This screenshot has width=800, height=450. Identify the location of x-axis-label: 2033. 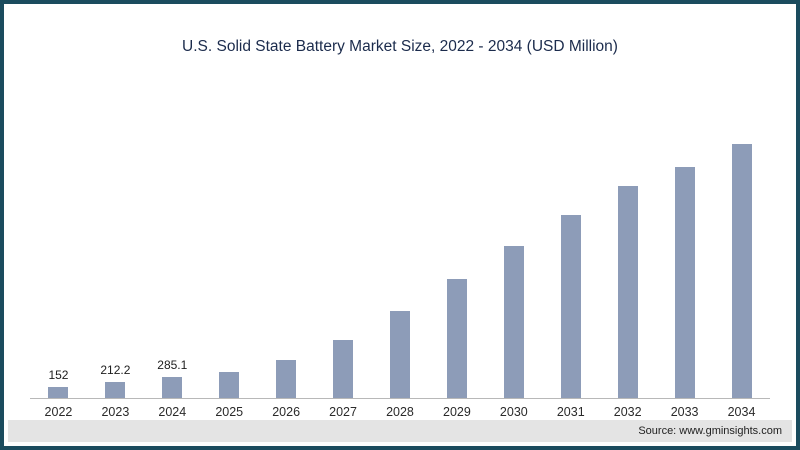
(684, 412).